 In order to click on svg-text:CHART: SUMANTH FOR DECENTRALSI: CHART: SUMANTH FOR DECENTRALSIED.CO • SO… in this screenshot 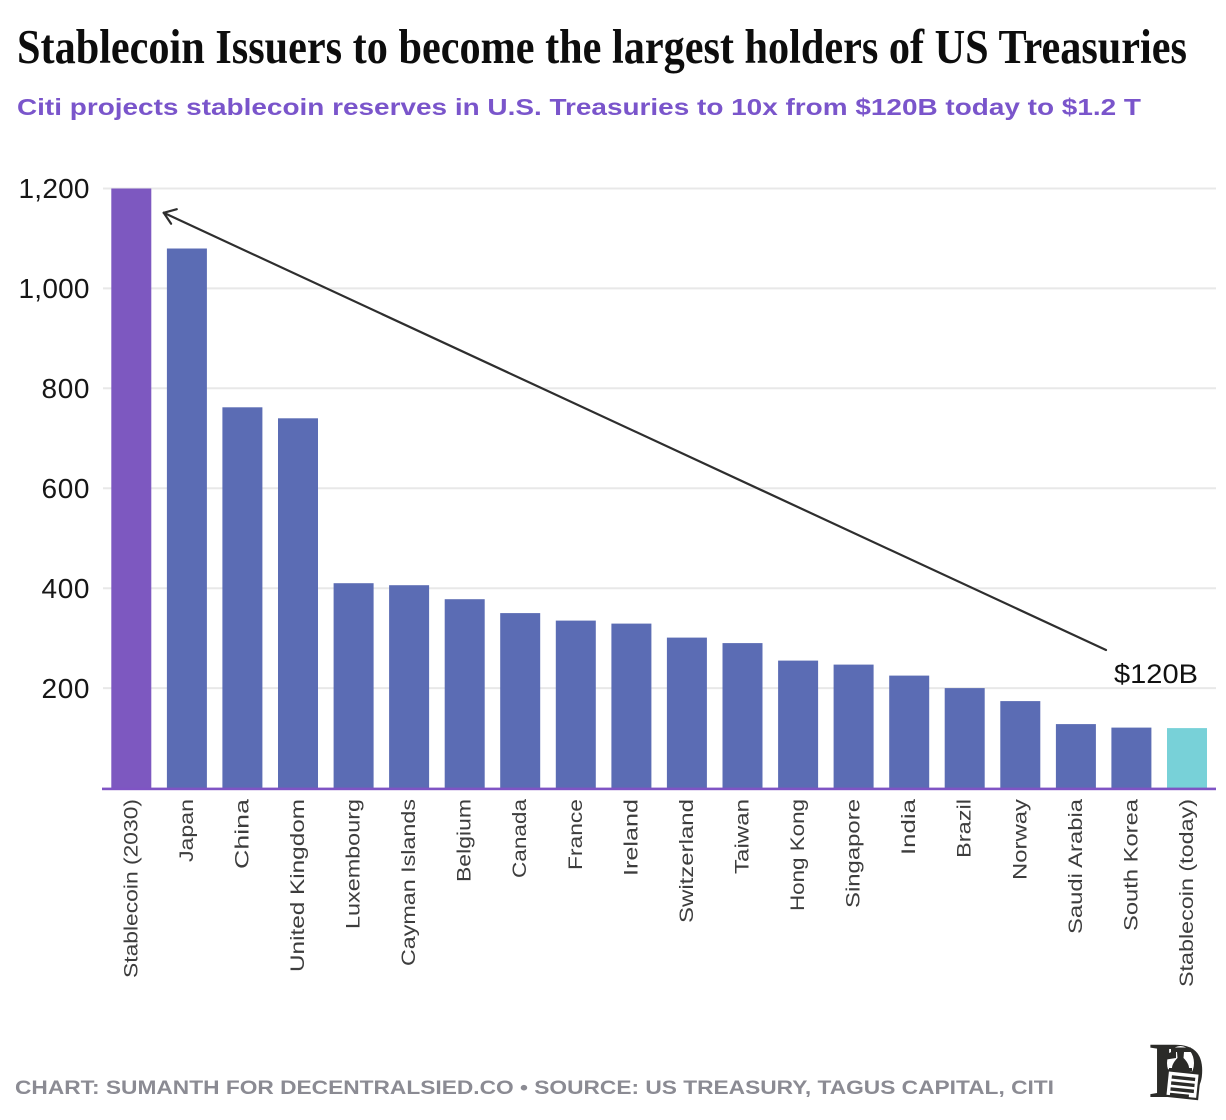, I will do `click(534, 1088)`.